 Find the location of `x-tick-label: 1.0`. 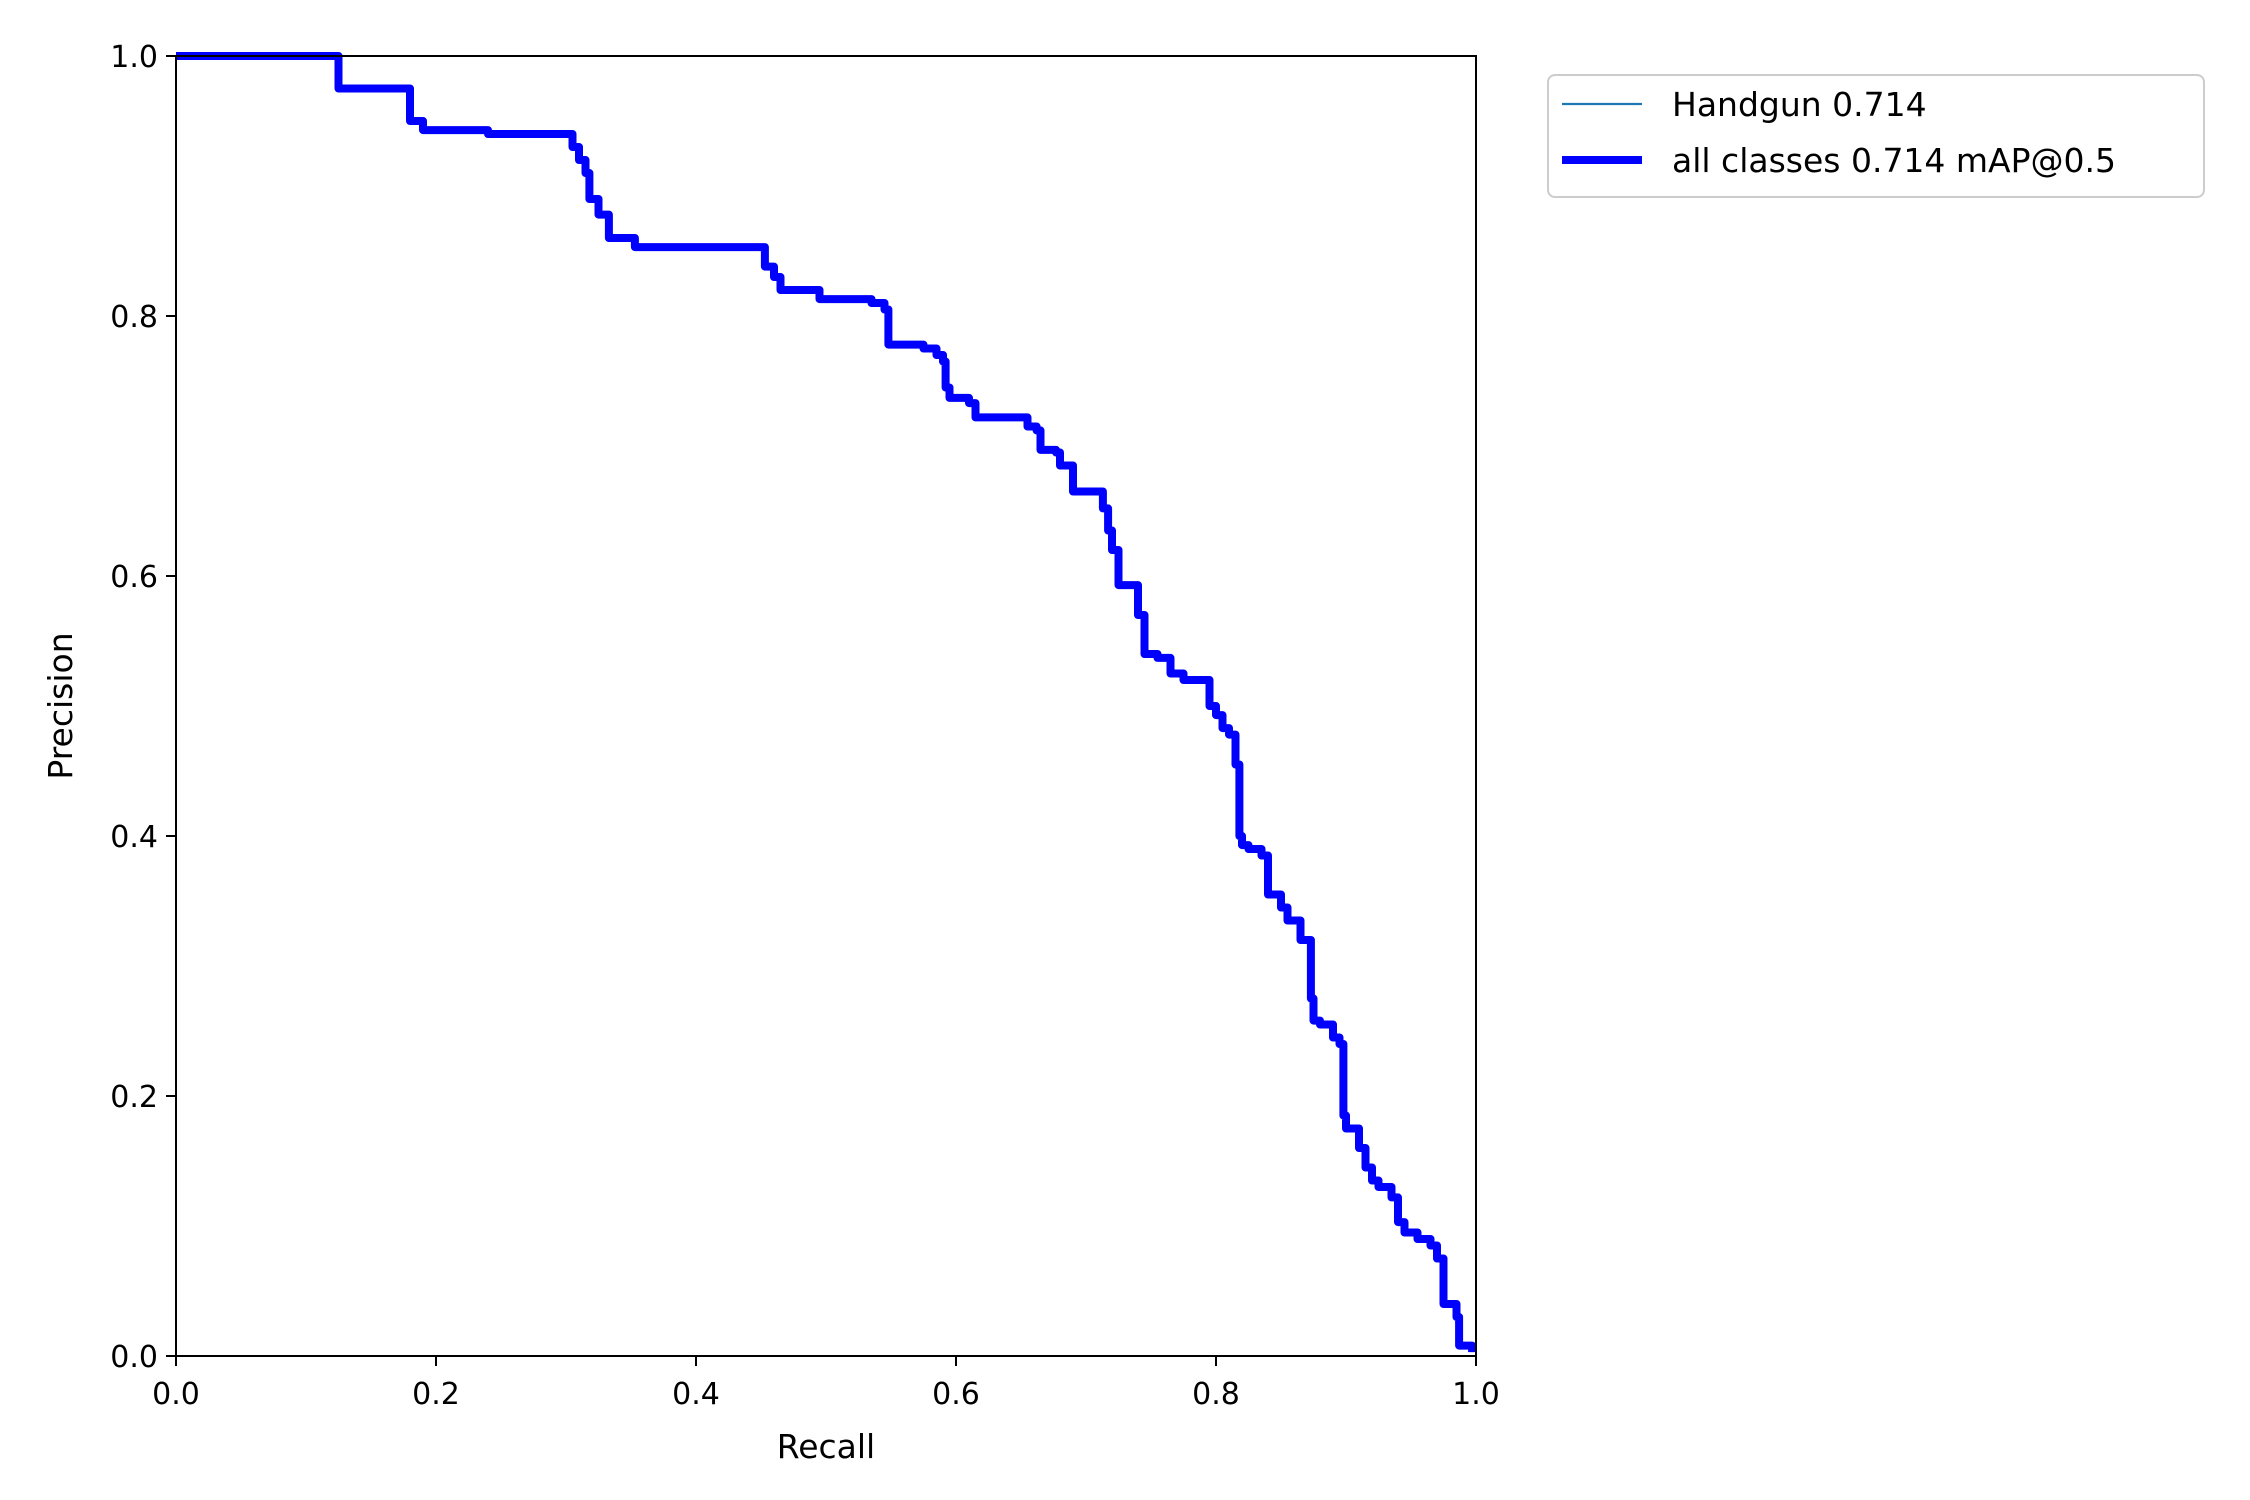

x-tick-label: 1.0 is located at coordinates (1476, 1394).